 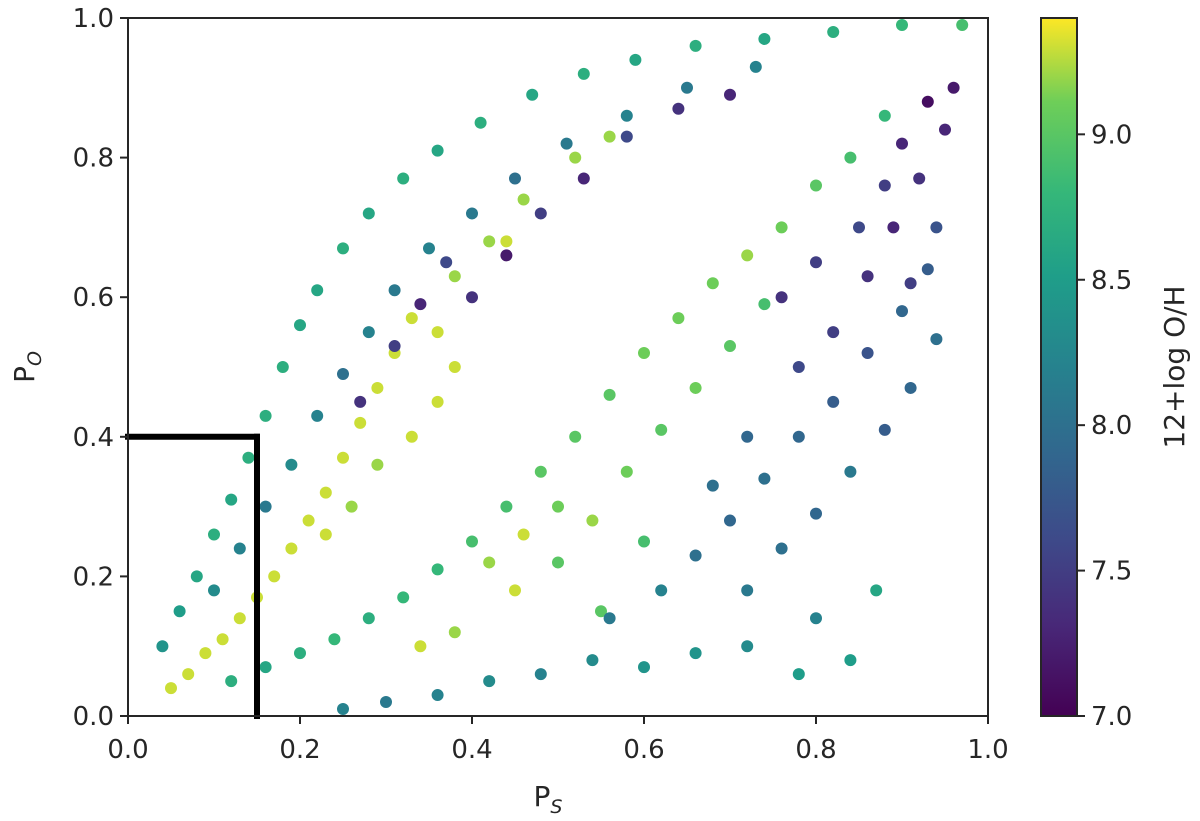 What do you see at coordinates (1111, 426) in the screenshot?
I see `colorbar-tick-label: 8.0` at bounding box center [1111, 426].